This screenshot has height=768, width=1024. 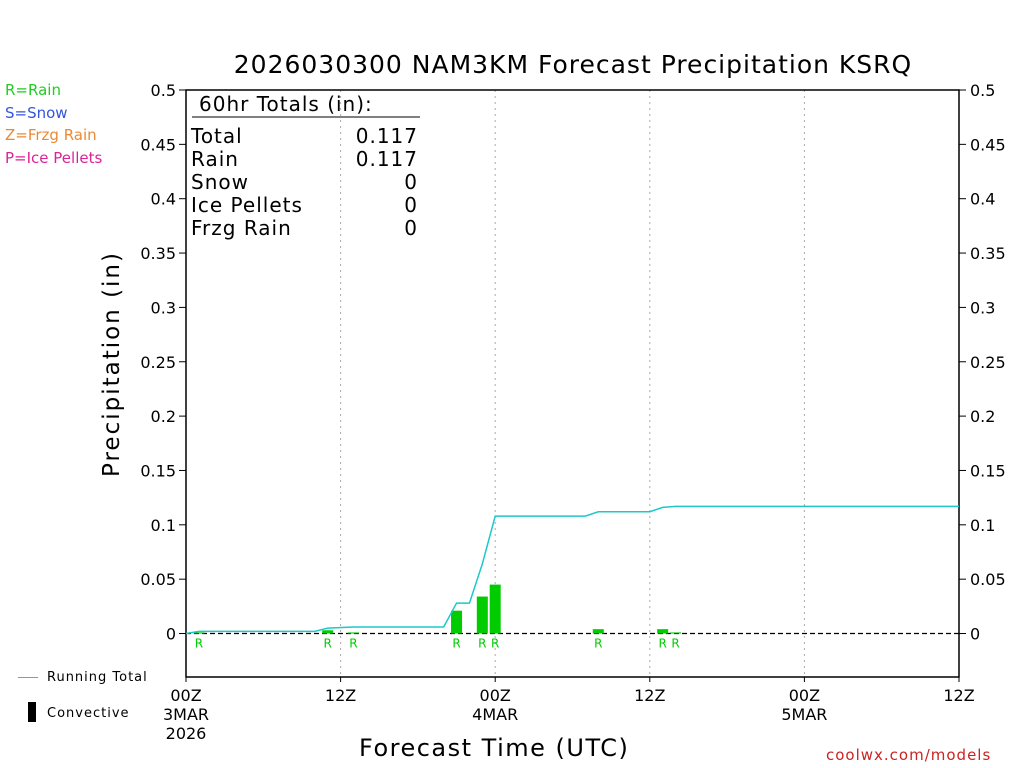 What do you see at coordinates (186, 714) in the screenshot?
I see `x-tick-date-label: 3MAR` at bounding box center [186, 714].